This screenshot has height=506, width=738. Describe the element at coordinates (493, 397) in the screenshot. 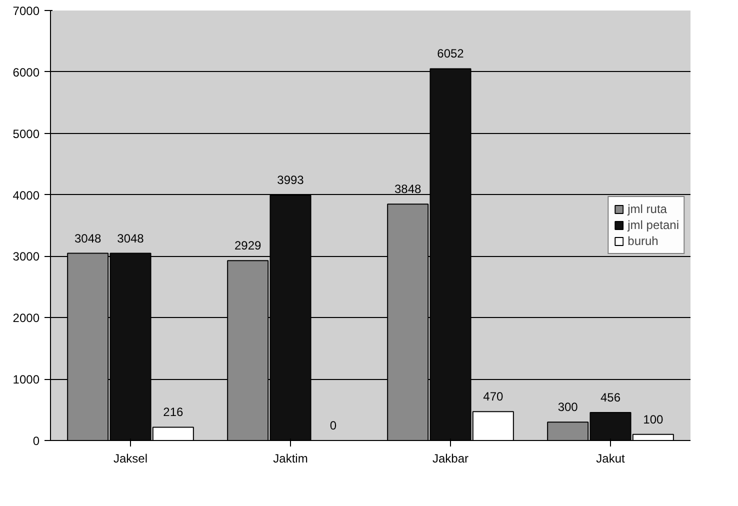

I see `data-label: 470` at that location.